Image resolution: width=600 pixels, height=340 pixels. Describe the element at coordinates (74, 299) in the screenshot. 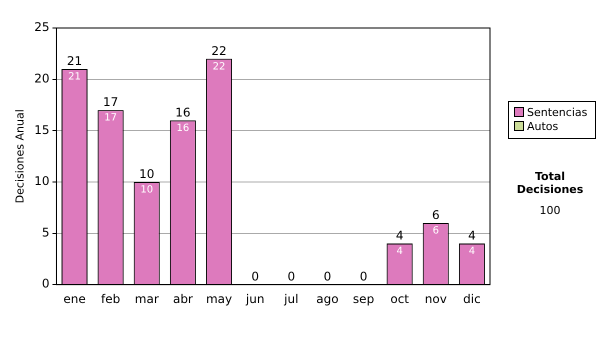

I see `x-tick-label: ene` at that location.